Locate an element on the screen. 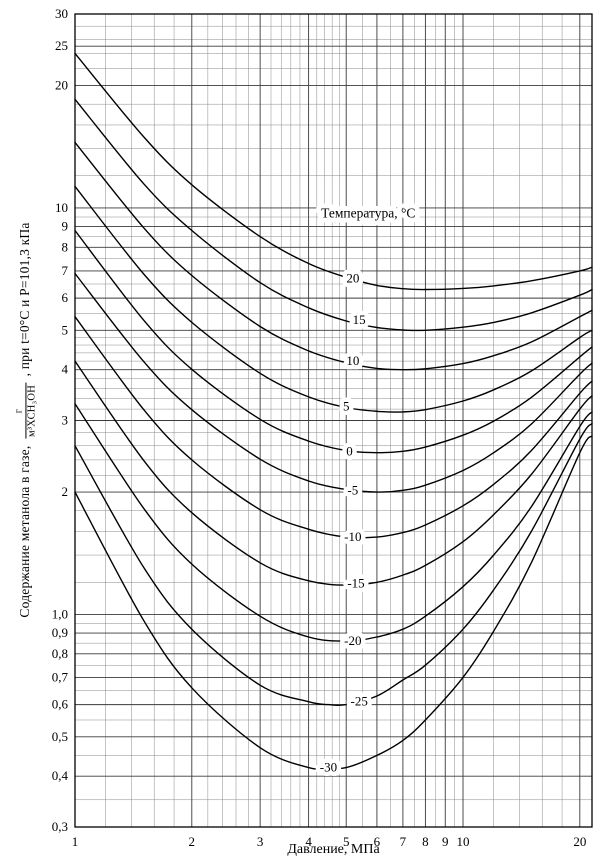 The width and height of the screenshot is (605, 864). x-tick-label: 9 is located at coordinates (445, 841).